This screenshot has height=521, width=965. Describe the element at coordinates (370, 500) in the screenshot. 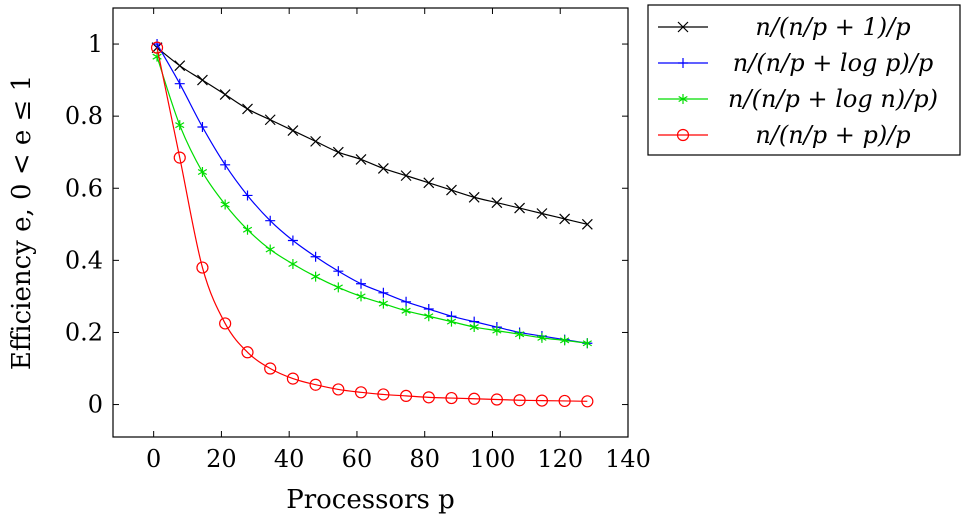

I see `x-axis-title: Processors p` at that location.